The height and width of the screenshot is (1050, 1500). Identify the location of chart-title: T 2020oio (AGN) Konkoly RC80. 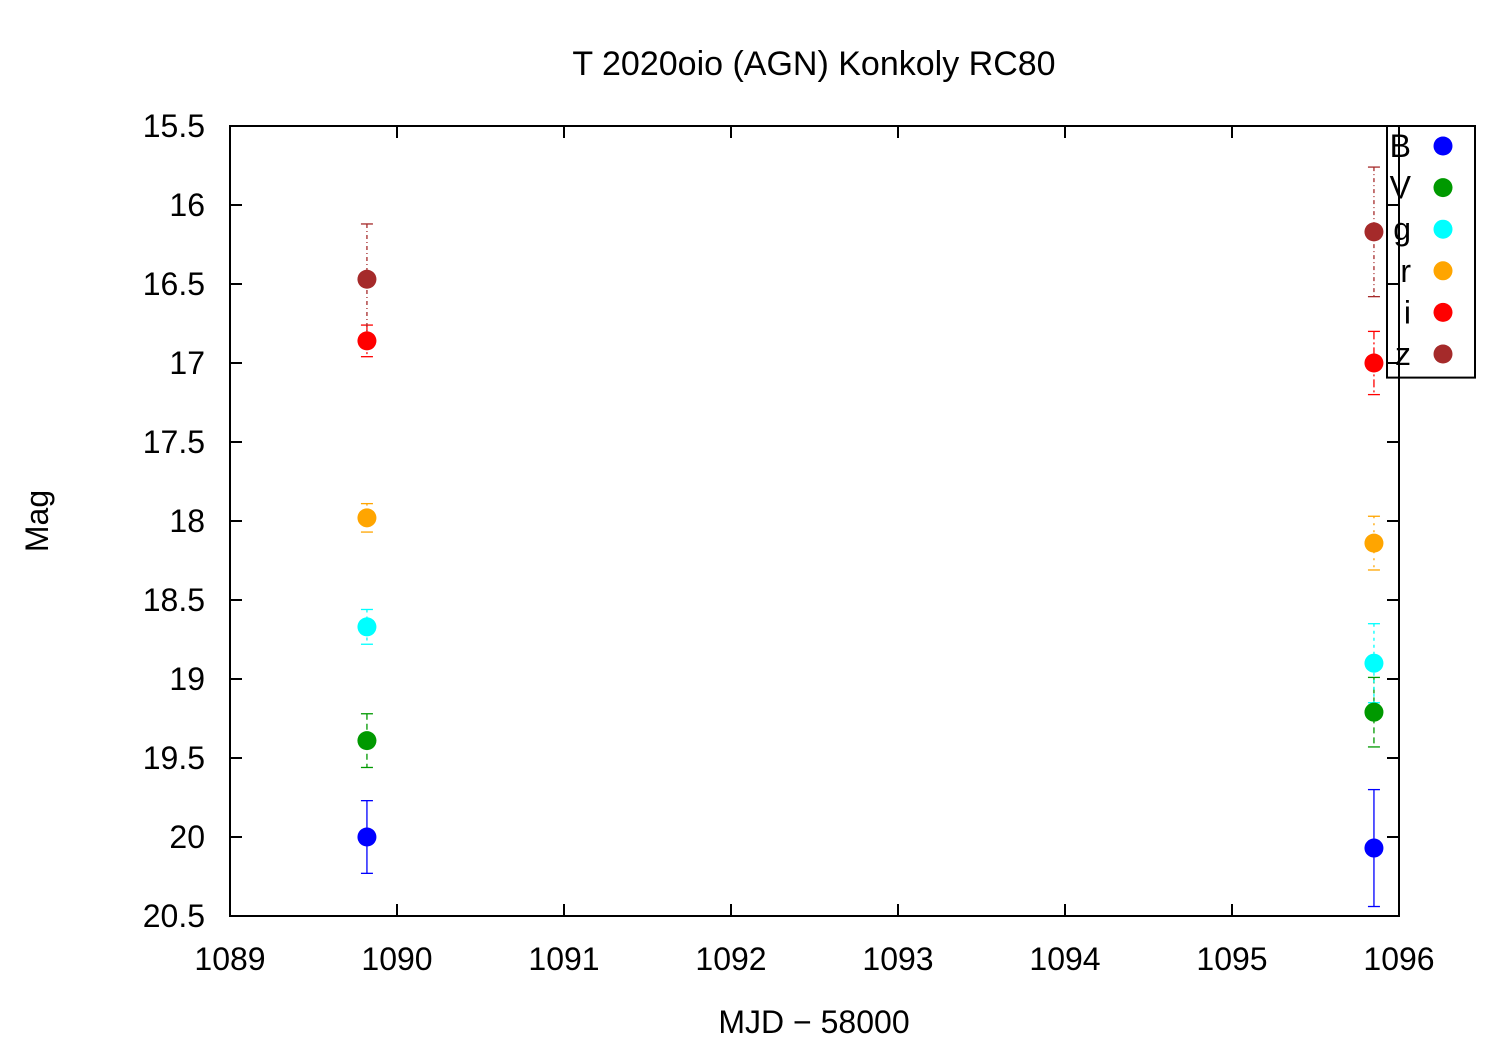
(813, 64).